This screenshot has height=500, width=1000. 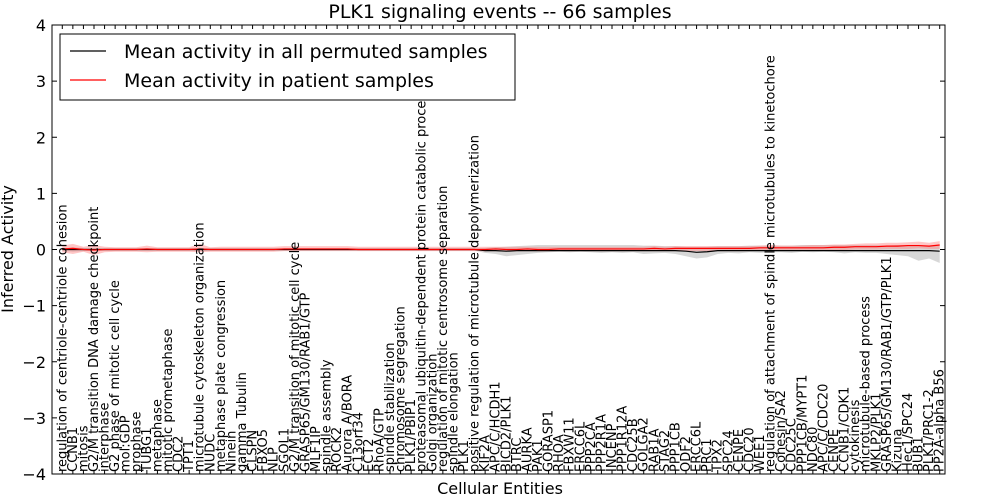 What do you see at coordinates (675, 447) in the screenshot?
I see `entity-label: PPP1CB` at bounding box center [675, 447].